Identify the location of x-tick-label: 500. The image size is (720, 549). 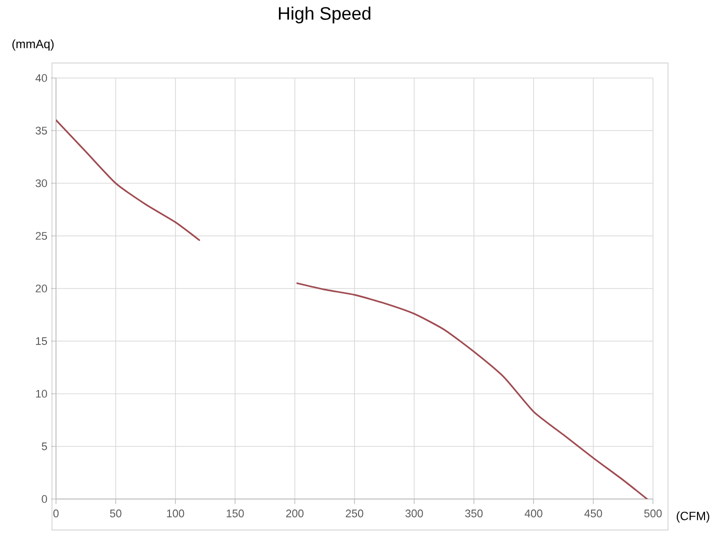
(653, 514).